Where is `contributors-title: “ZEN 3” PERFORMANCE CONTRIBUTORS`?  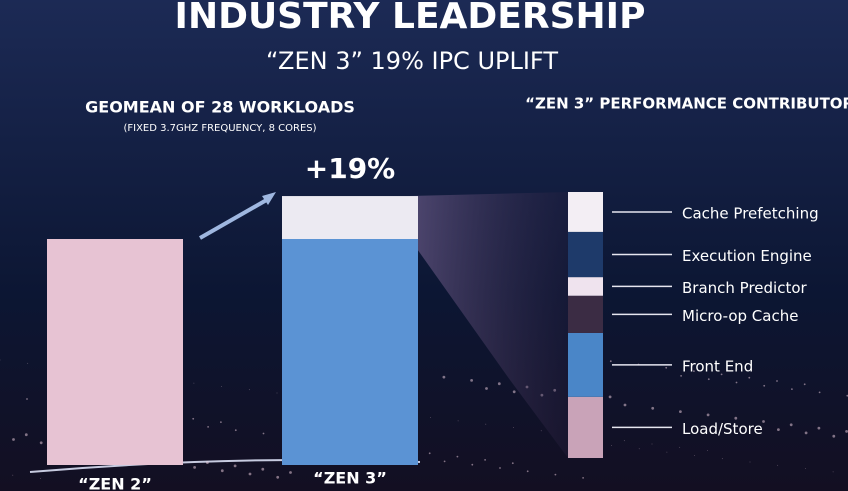
contributors-title: “ZEN 3” PERFORMANCE CONTRIBUTORS is located at coordinates (686, 104).